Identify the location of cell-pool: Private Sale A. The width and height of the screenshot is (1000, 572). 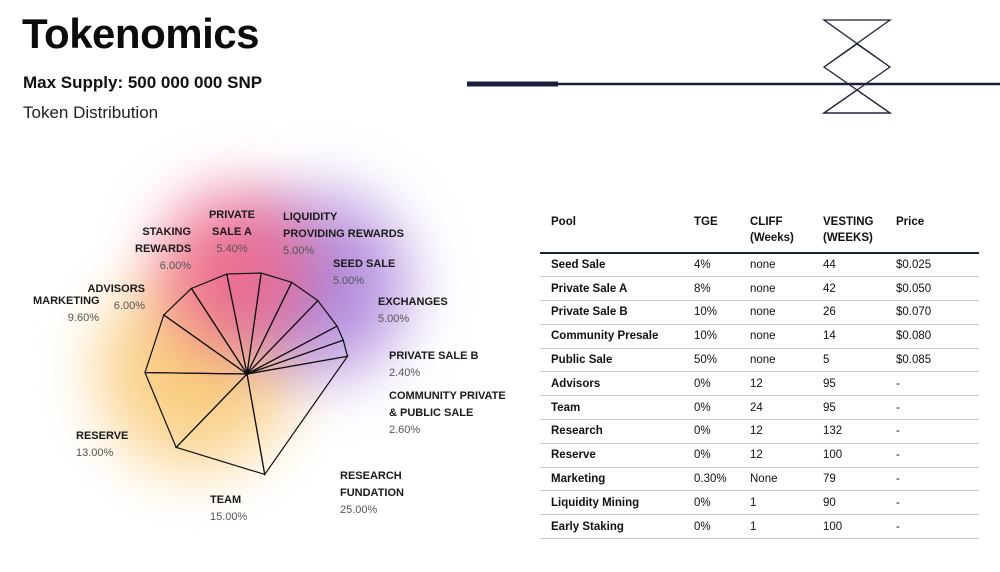
(611, 289).